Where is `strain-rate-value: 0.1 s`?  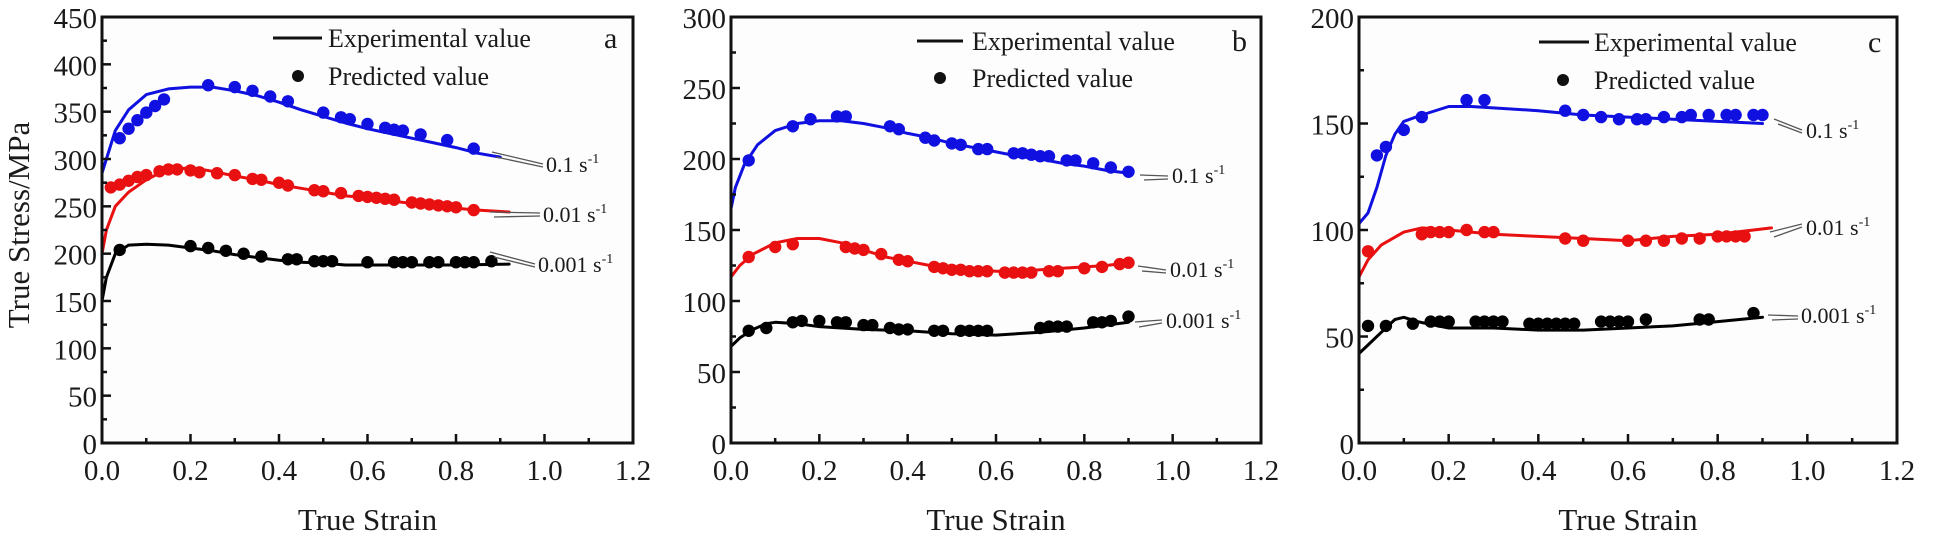
strain-rate-value: 0.1 s is located at coordinates (1193, 175).